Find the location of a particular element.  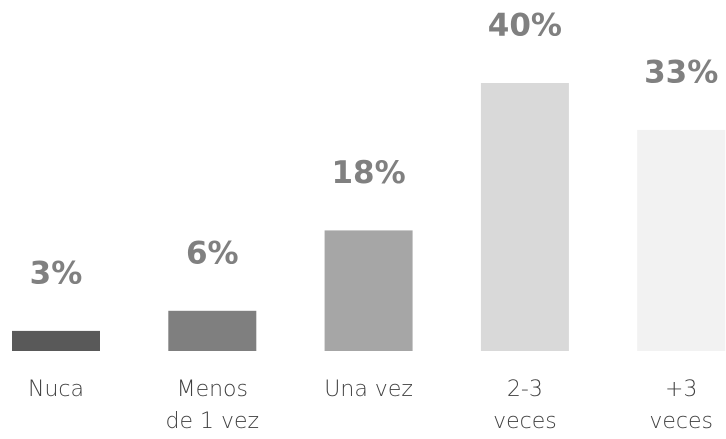

value-label: 33% is located at coordinates (681, 72).